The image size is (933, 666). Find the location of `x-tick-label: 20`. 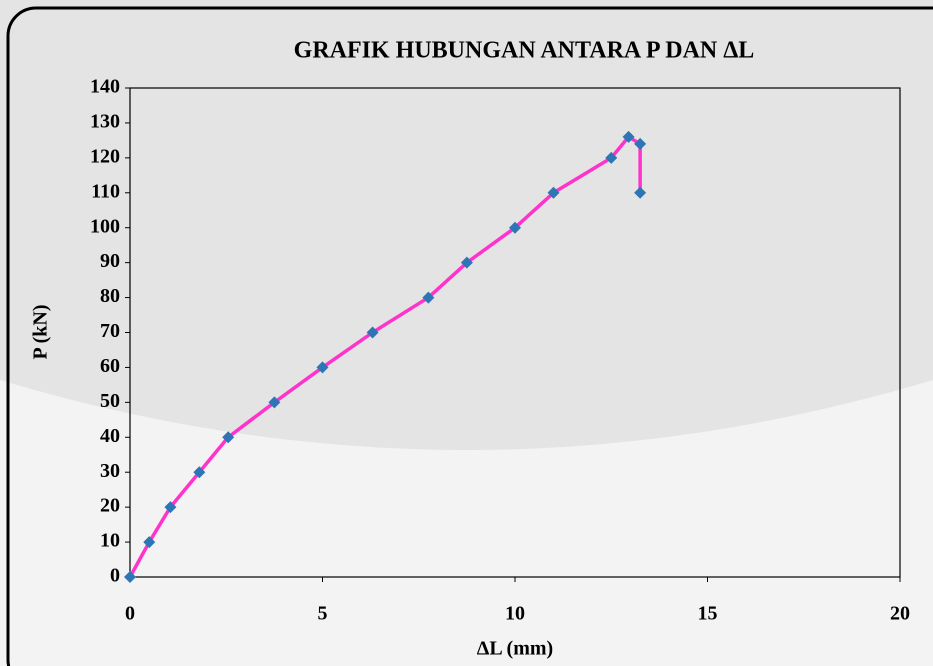

x-tick-label: 20 is located at coordinates (900, 614).